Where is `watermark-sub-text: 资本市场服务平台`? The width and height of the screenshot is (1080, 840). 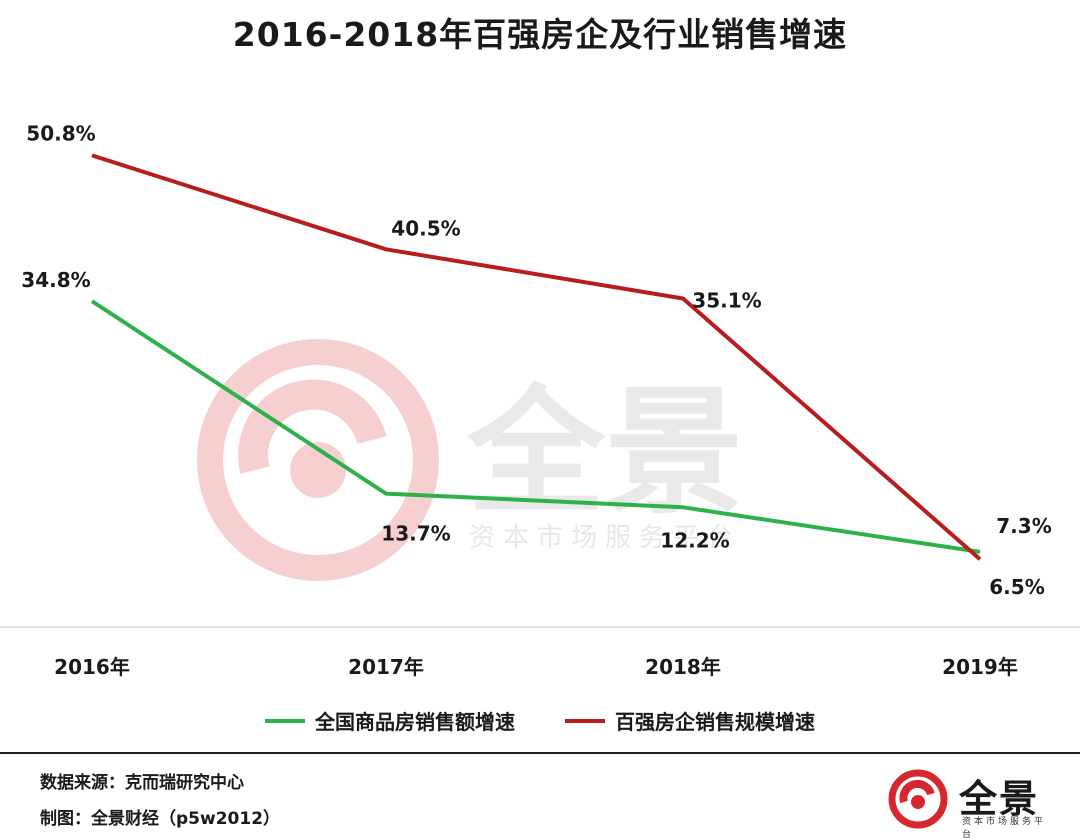 watermark-sub-text: 资本市场服务平台 is located at coordinates (605, 538).